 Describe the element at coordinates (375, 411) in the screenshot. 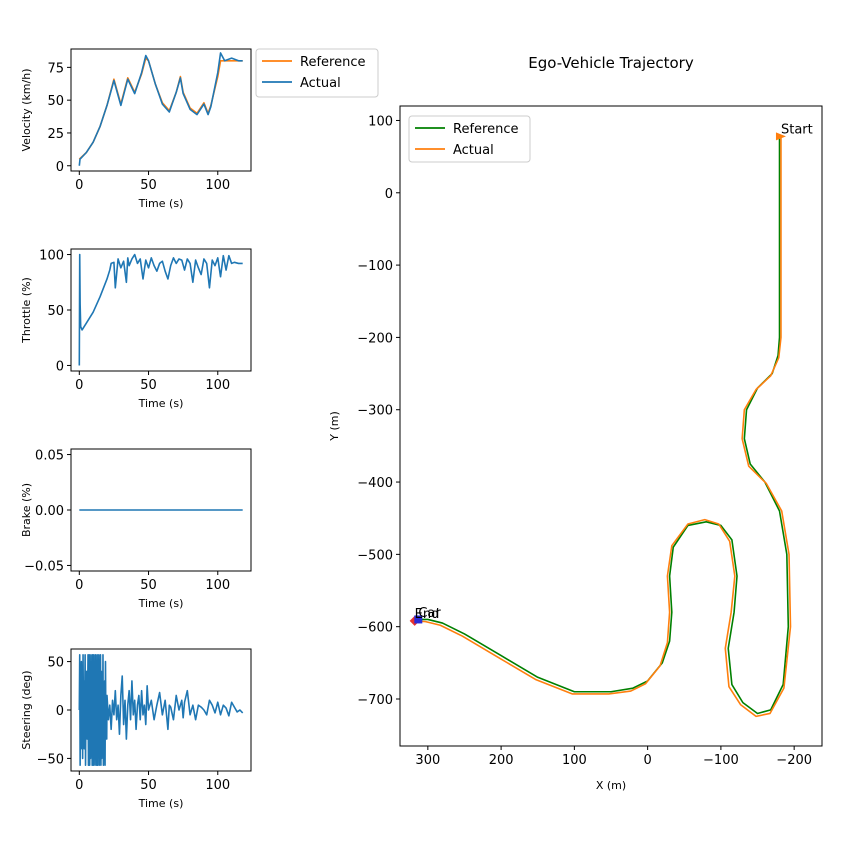

I see `trajectory-ytick-label: −300` at that location.